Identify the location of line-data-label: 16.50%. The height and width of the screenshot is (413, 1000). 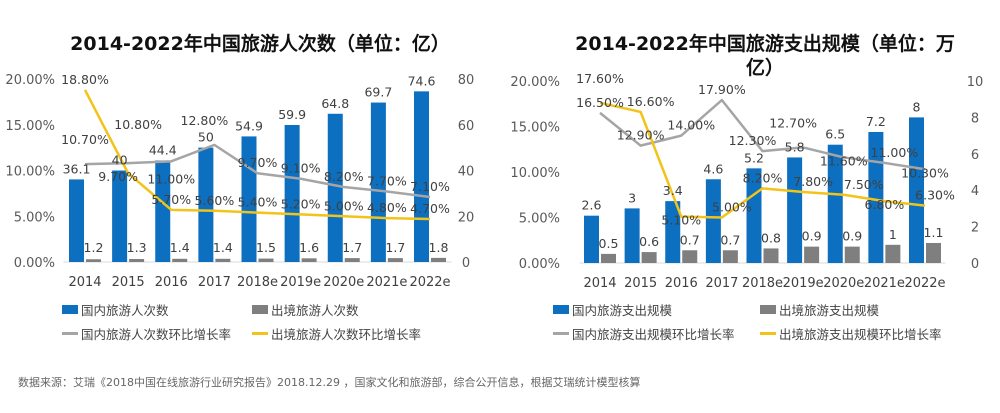
(600, 102).